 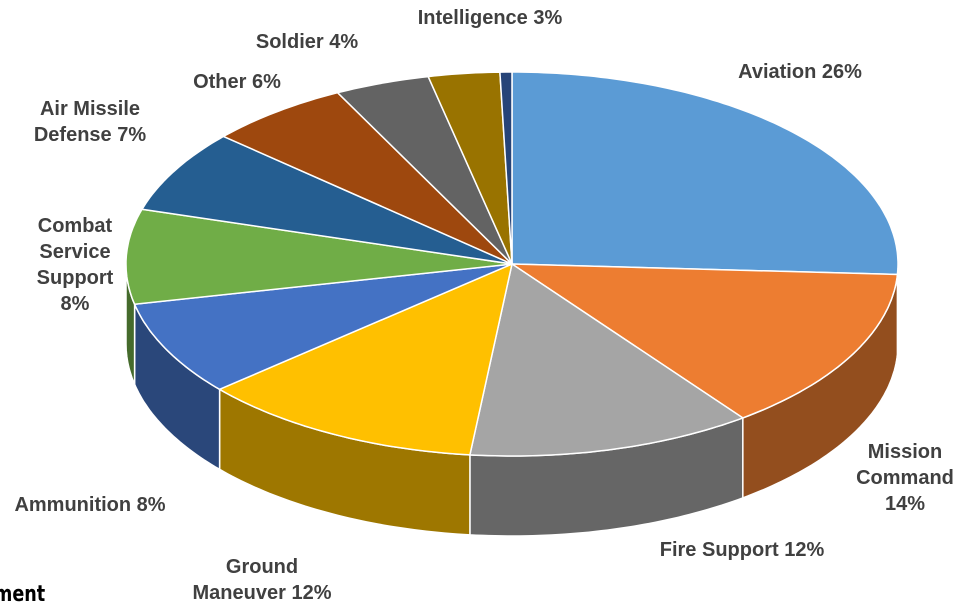 What do you see at coordinates (289, 42) in the screenshot?
I see `label-name: Soldier` at bounding box center [289, 42].